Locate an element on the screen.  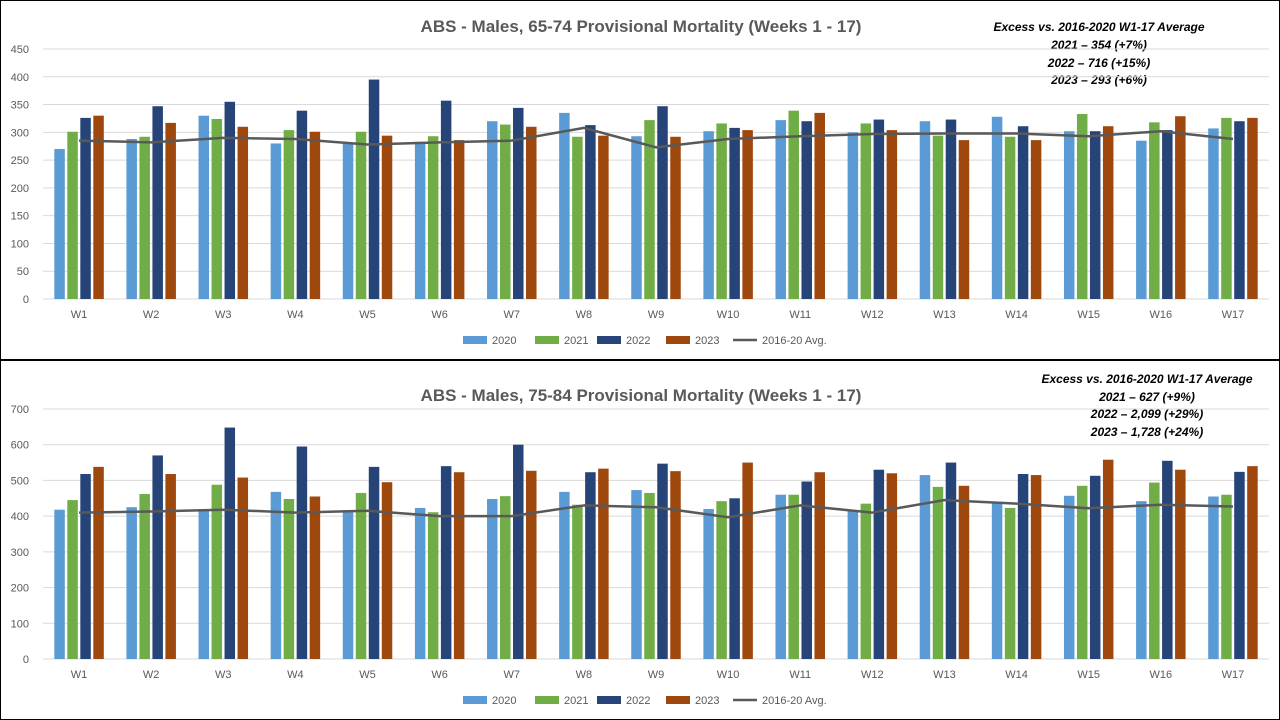
bar-2023-W9 is located at coordinates (675, 217).